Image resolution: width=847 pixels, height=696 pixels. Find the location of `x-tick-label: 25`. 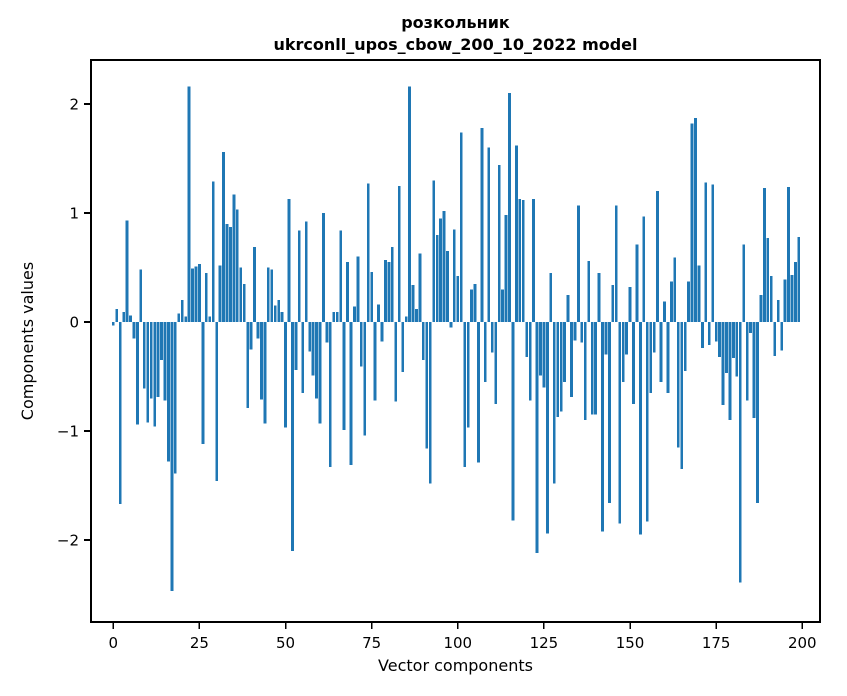

x-tick-label: 25 is located at coordinates (199, 643).